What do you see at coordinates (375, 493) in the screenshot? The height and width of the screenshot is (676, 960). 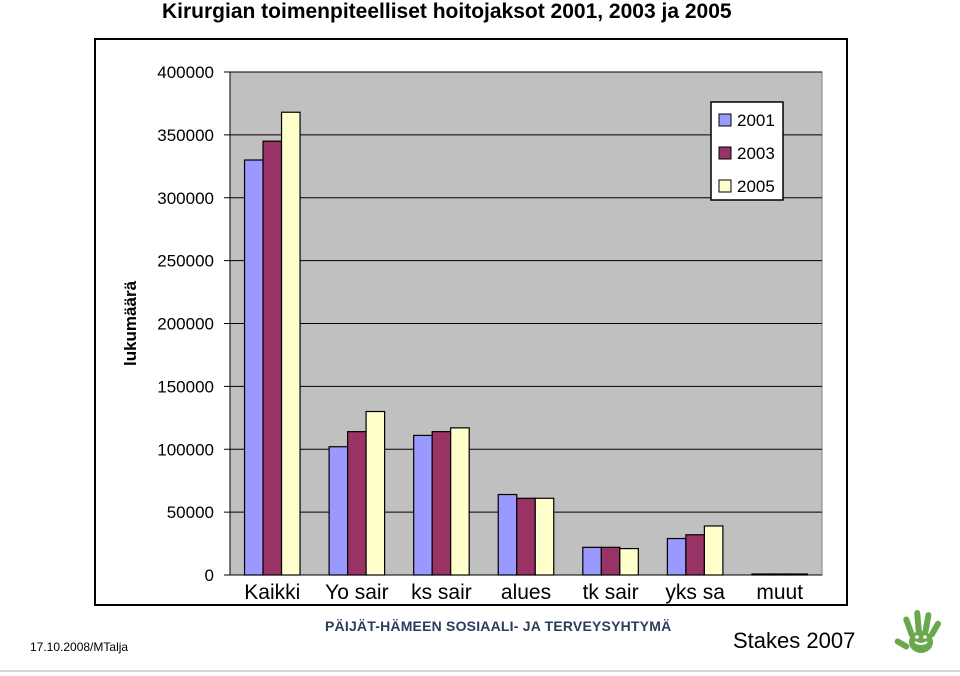 I see `bar-2005-yo-sair` at bounding box center [375, 493].